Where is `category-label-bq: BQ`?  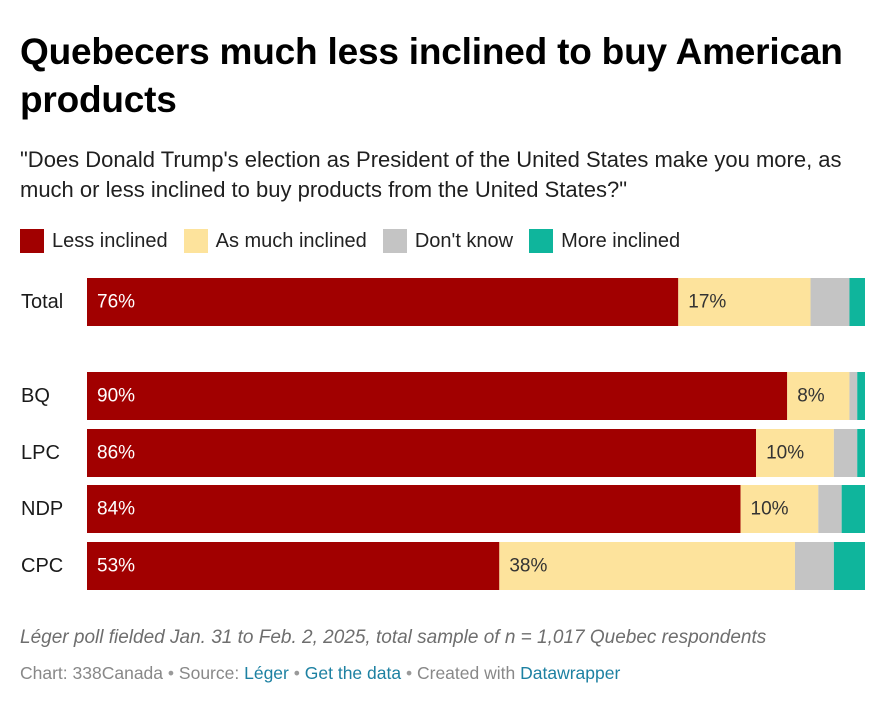 category-label-bq: BQ is located at coordinates (35, 396).